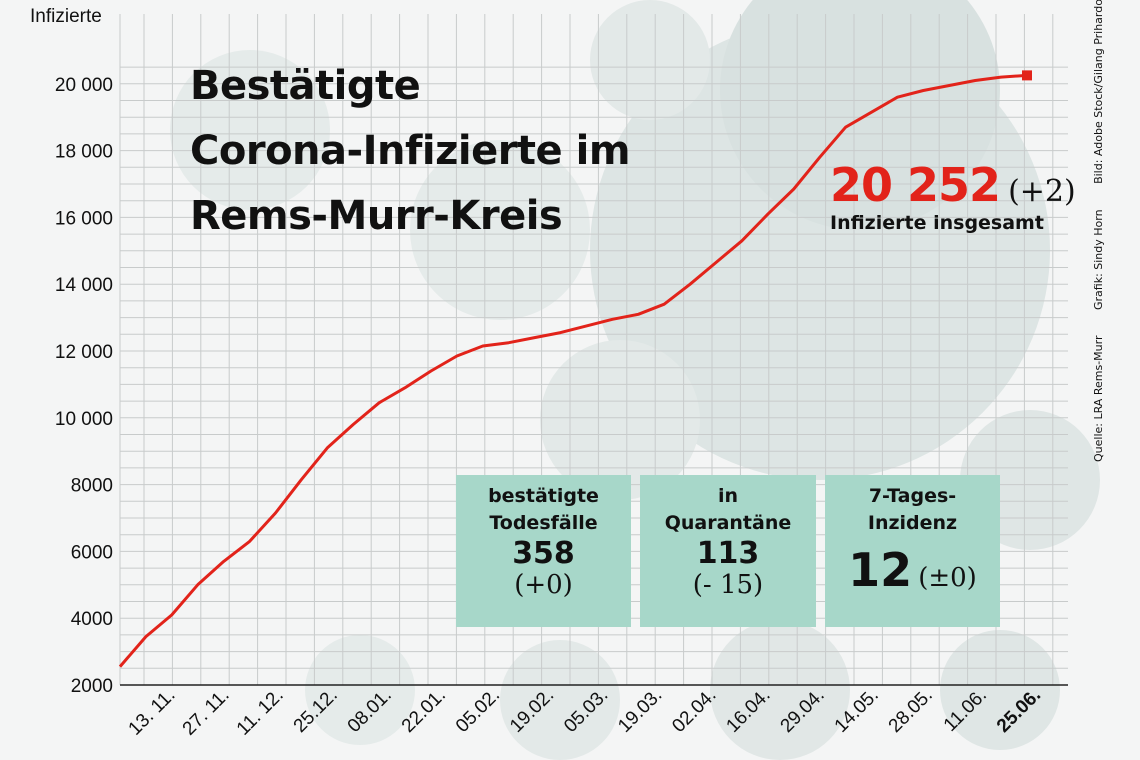 This screenshot has width=1140, height=760. What do you see at coordinates (543, 585) in the screenshot?
I see `deaths-change: (+0)` at bounding box center [543, 585].